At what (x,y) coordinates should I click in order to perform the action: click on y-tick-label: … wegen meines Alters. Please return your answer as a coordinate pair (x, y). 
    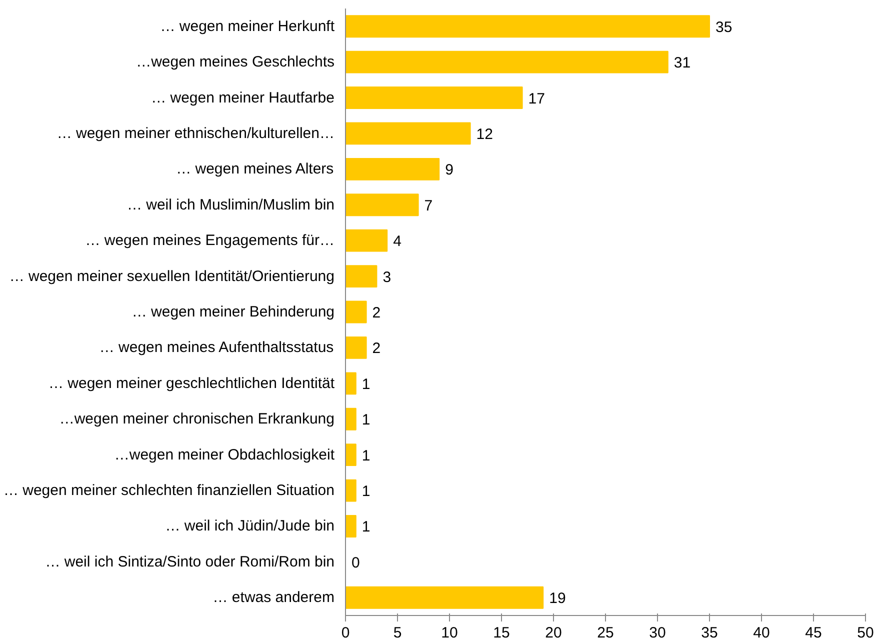
    Looking at the image, I should click on (255, 169).